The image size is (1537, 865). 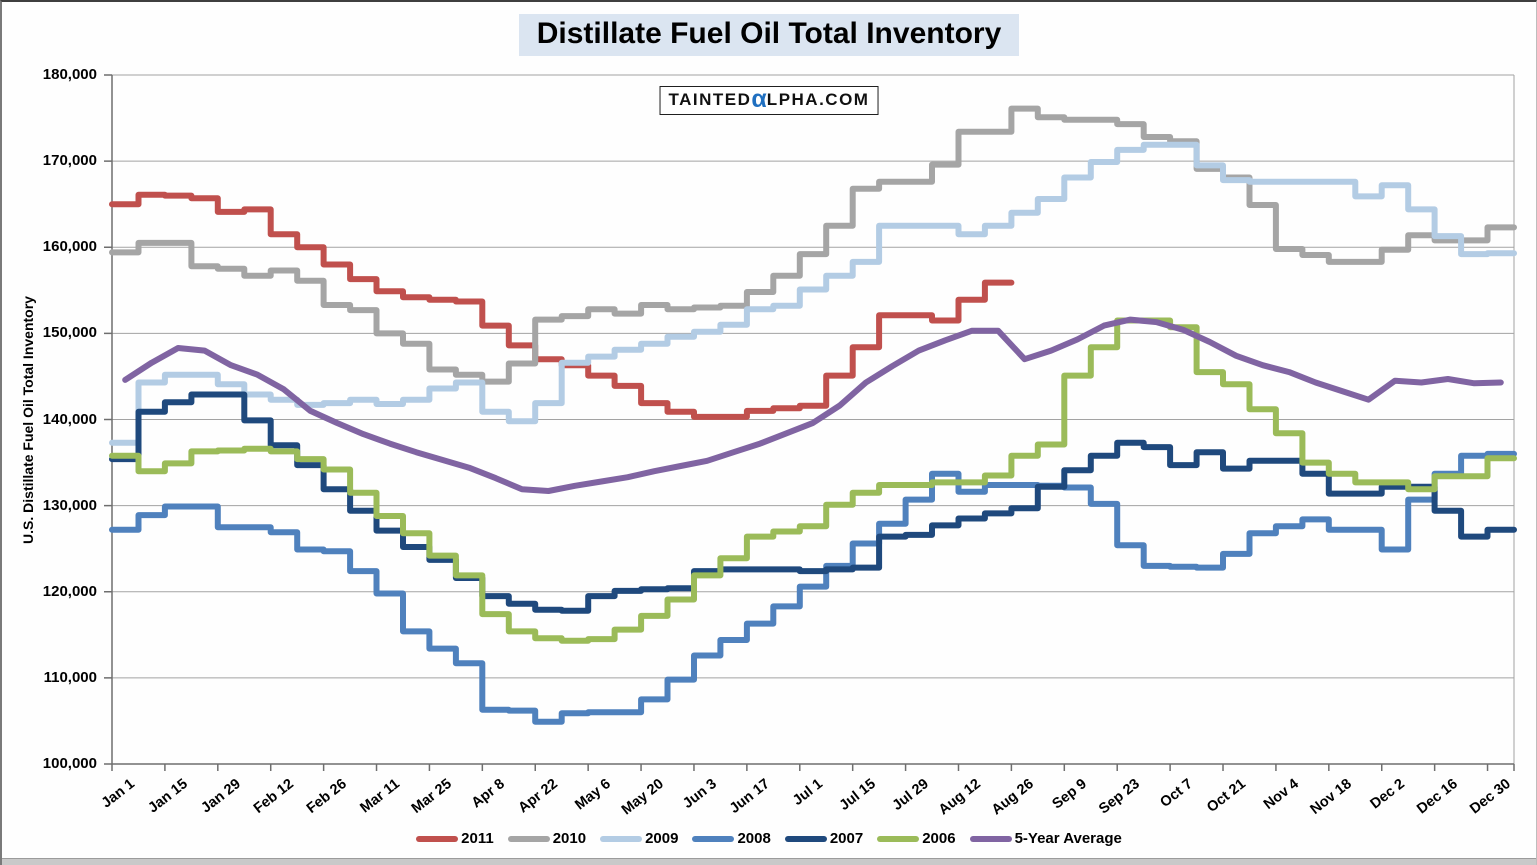 I want to click on y-tick-label-140,000: 140,000, so click(x=69, y=419).